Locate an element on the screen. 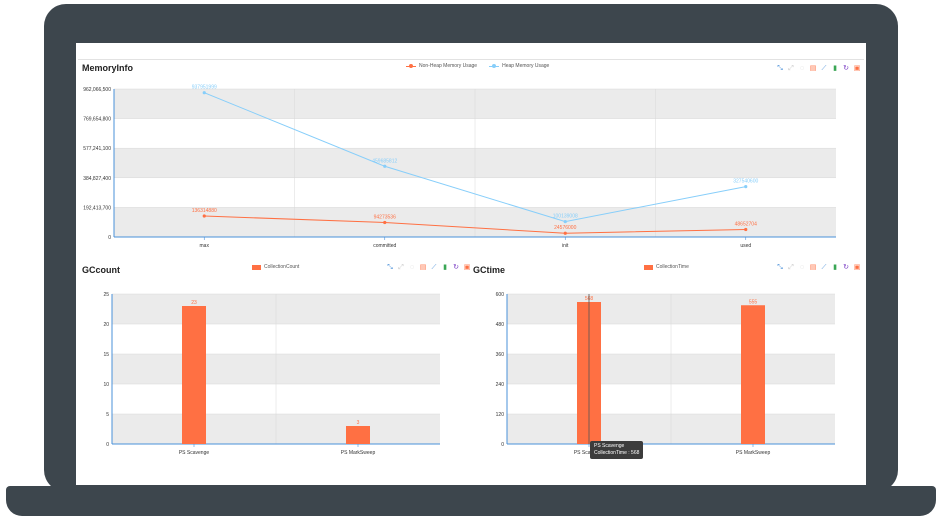 The width and height of the screenshot is (942, 524). y-tick-label: 25 is located at coordinates (106, 295).